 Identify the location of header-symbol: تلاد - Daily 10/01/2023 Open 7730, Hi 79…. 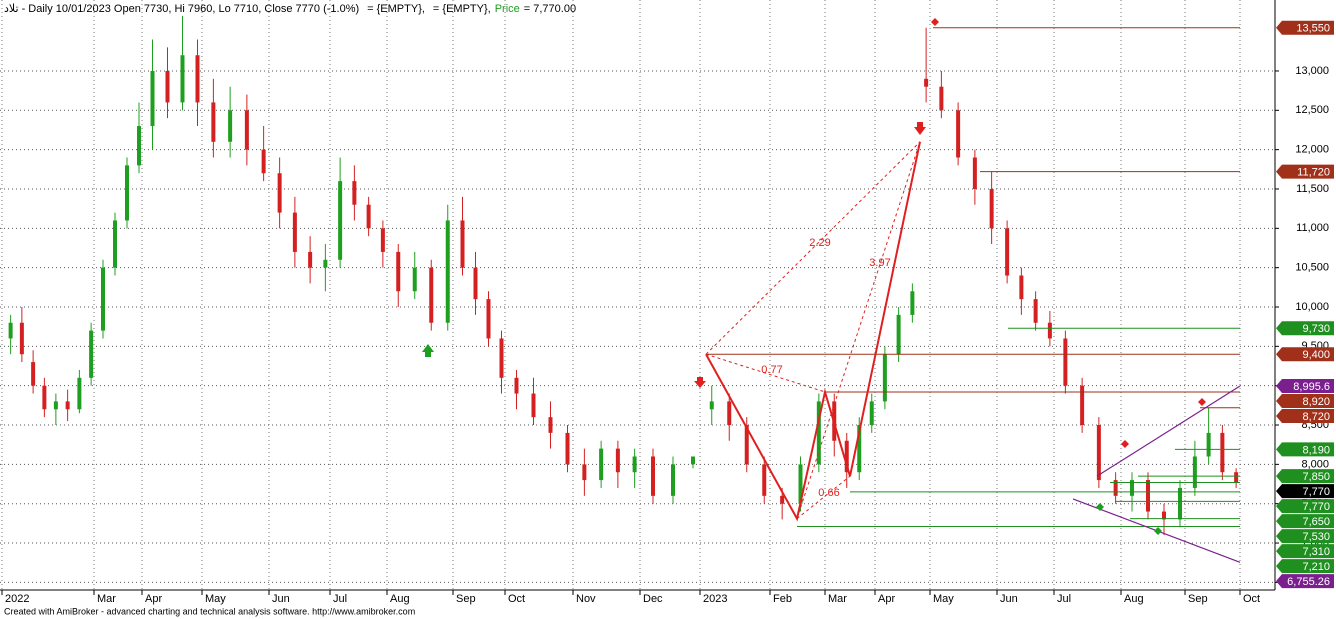
(181, 9).